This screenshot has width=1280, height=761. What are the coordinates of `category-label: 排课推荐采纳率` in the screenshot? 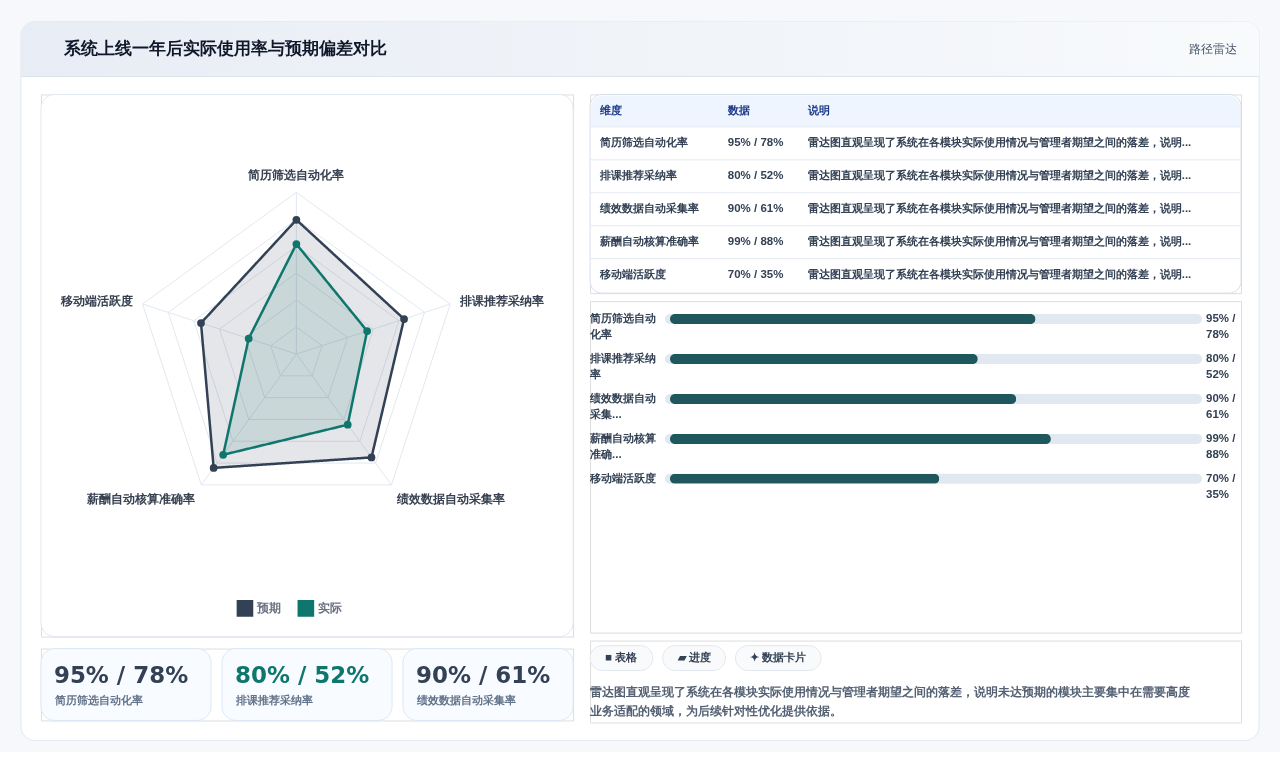 It's located at (273, 700).